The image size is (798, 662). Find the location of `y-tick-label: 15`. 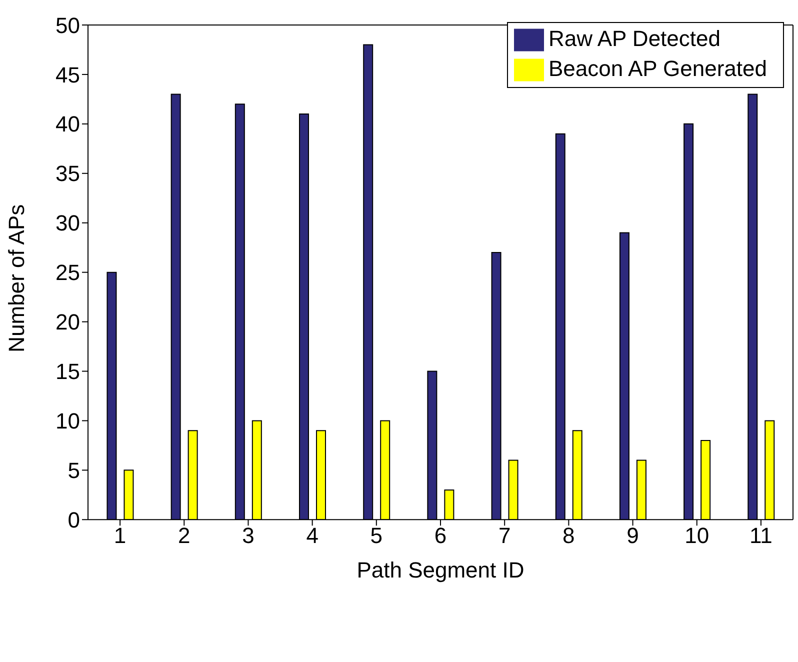

y-tick-label: 15 is located at coordinates (68, 371).